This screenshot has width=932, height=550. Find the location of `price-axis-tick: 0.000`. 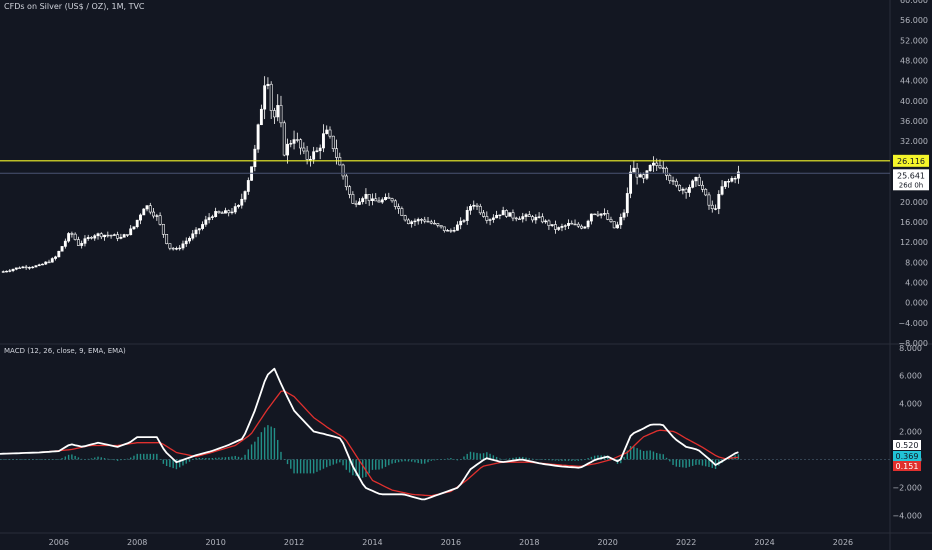

price-axis-tick: 0.000 is located at coordinates (916, 303).